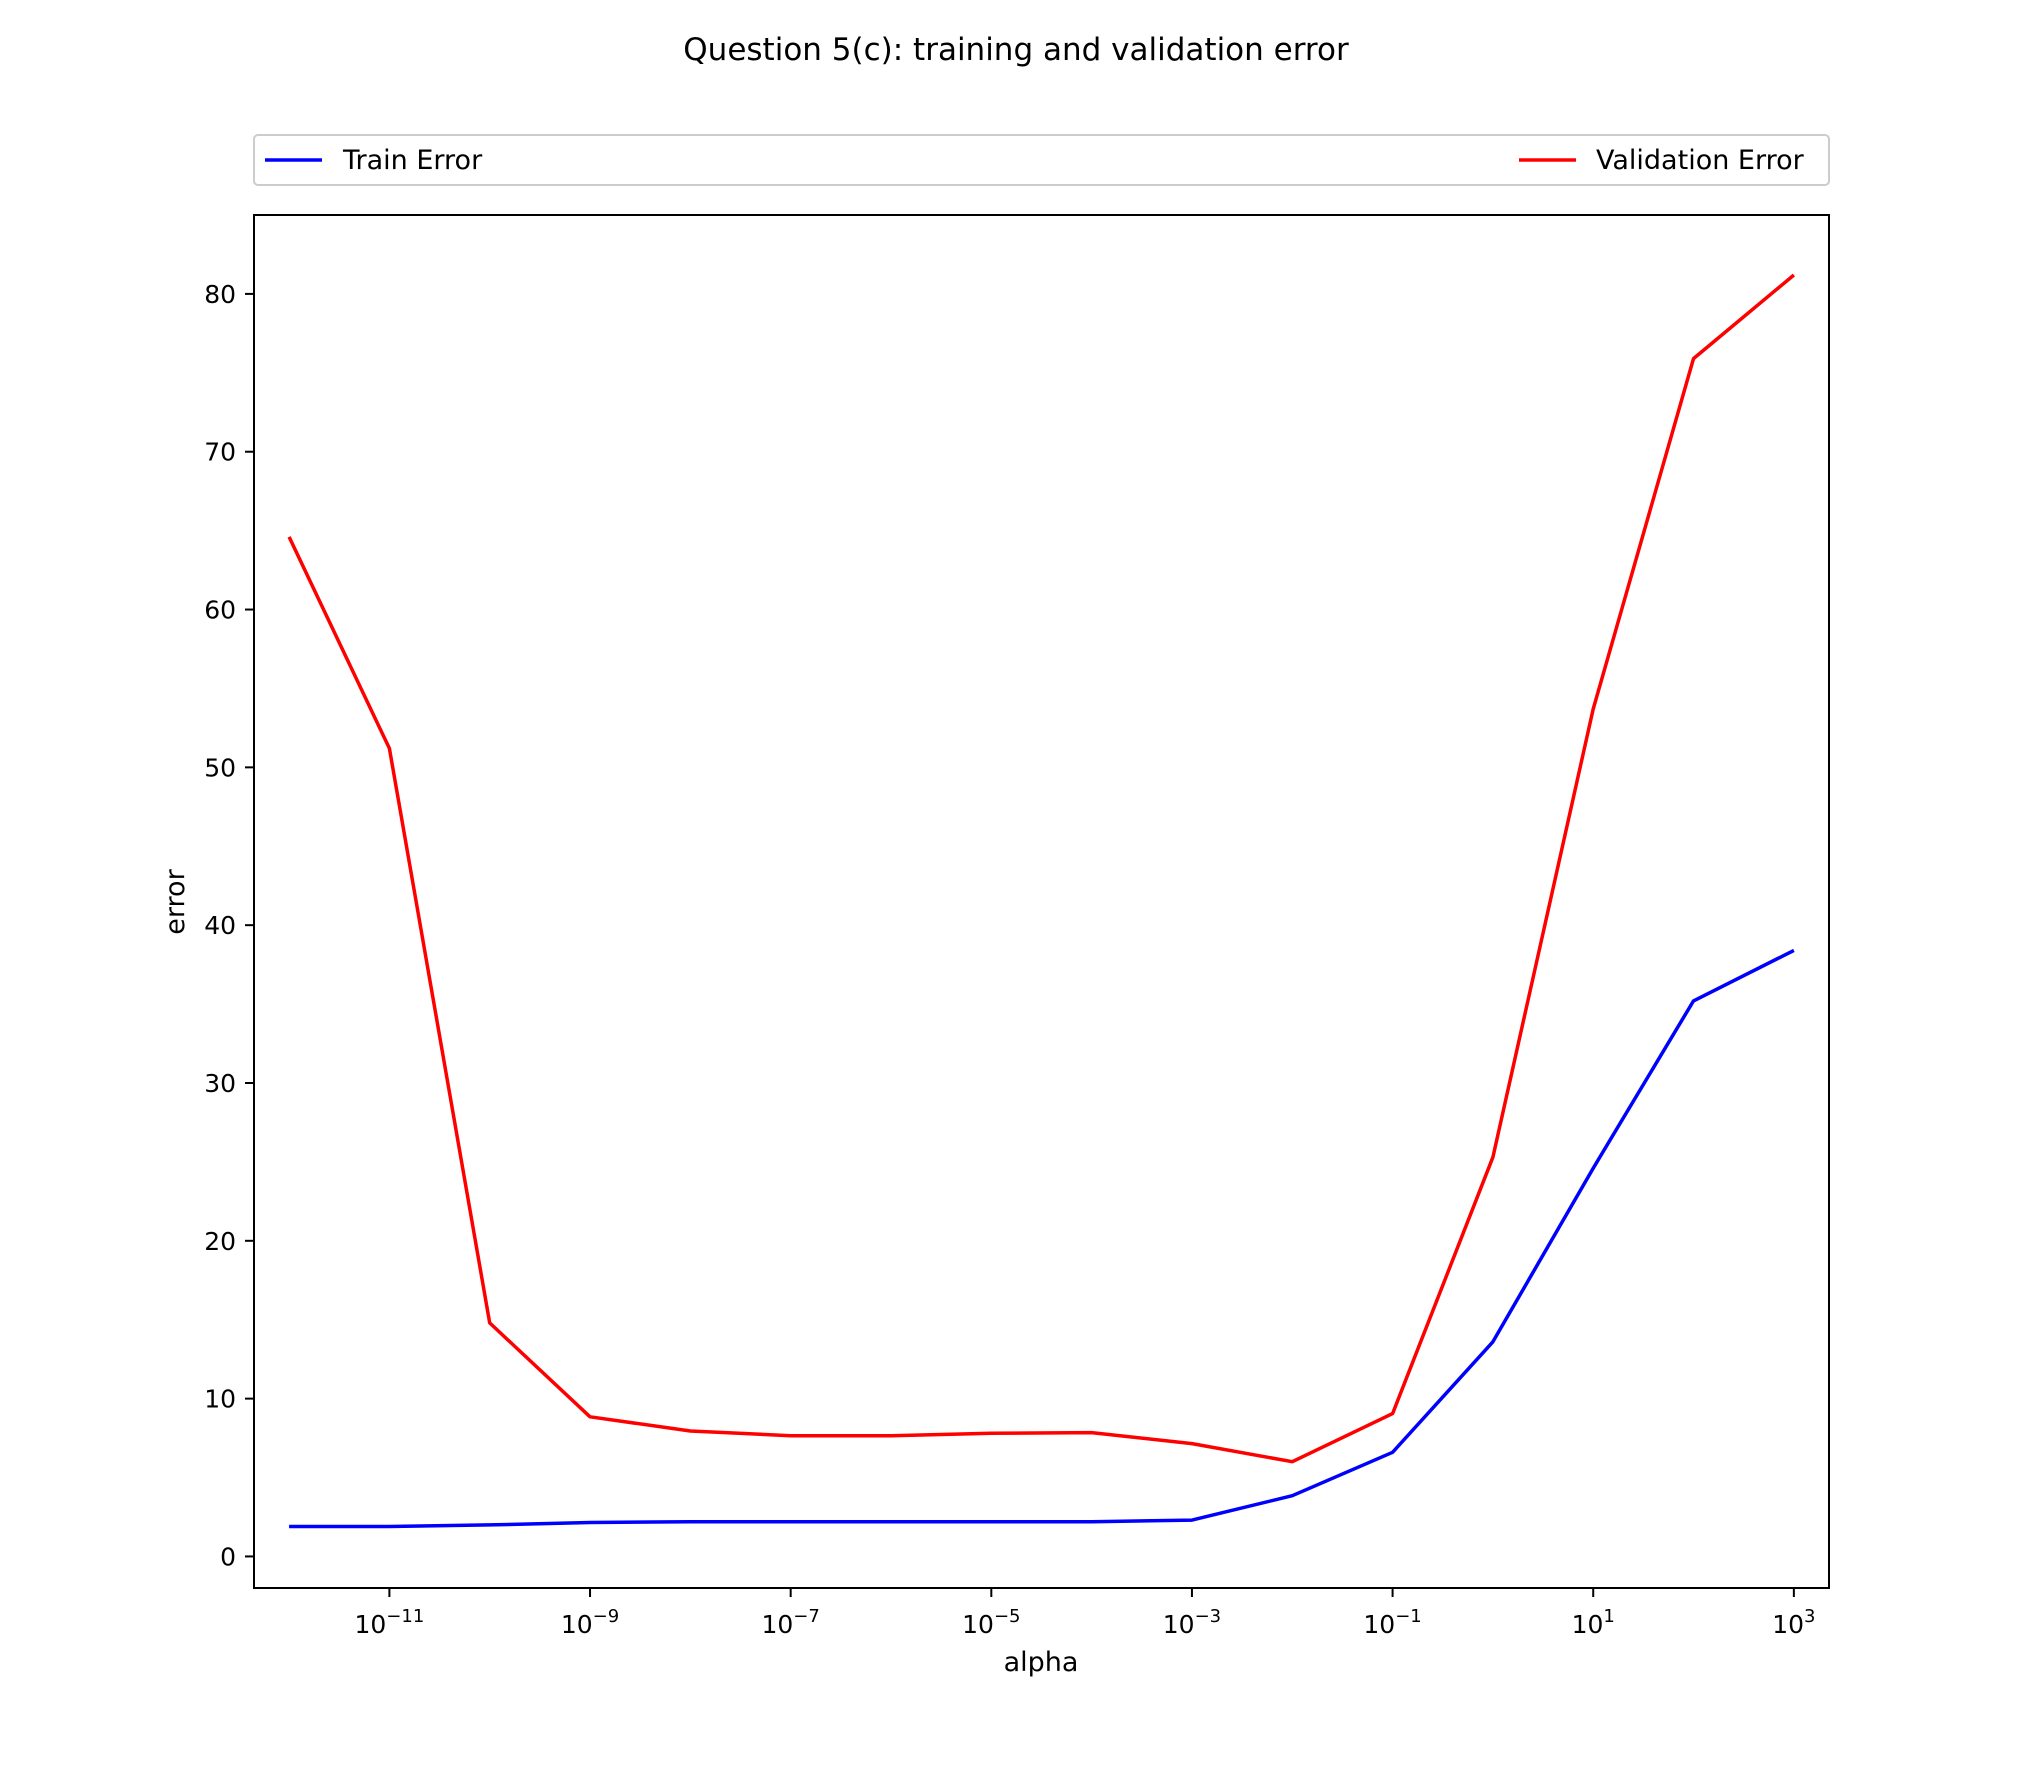 The height and width of the screenshot is (1772, 2018). I want to click on y-tick-label: 30, so click(220, 1083).